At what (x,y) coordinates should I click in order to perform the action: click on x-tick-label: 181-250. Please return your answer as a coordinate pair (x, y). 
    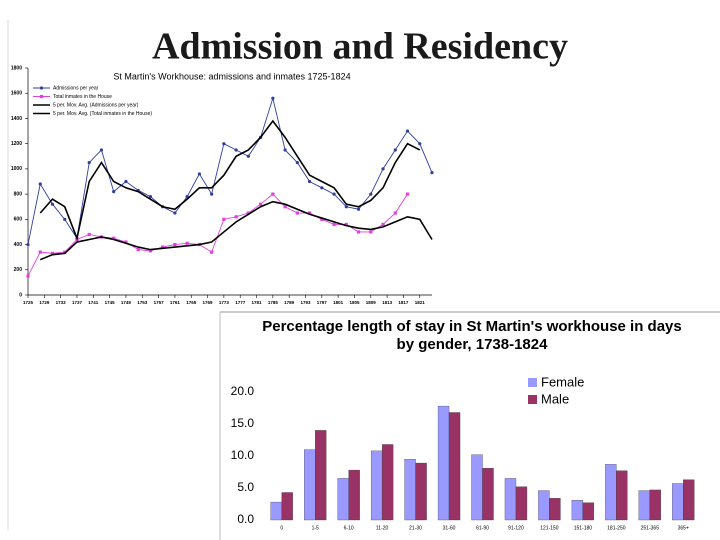
    Looking at the image, I should click on (616, 528).